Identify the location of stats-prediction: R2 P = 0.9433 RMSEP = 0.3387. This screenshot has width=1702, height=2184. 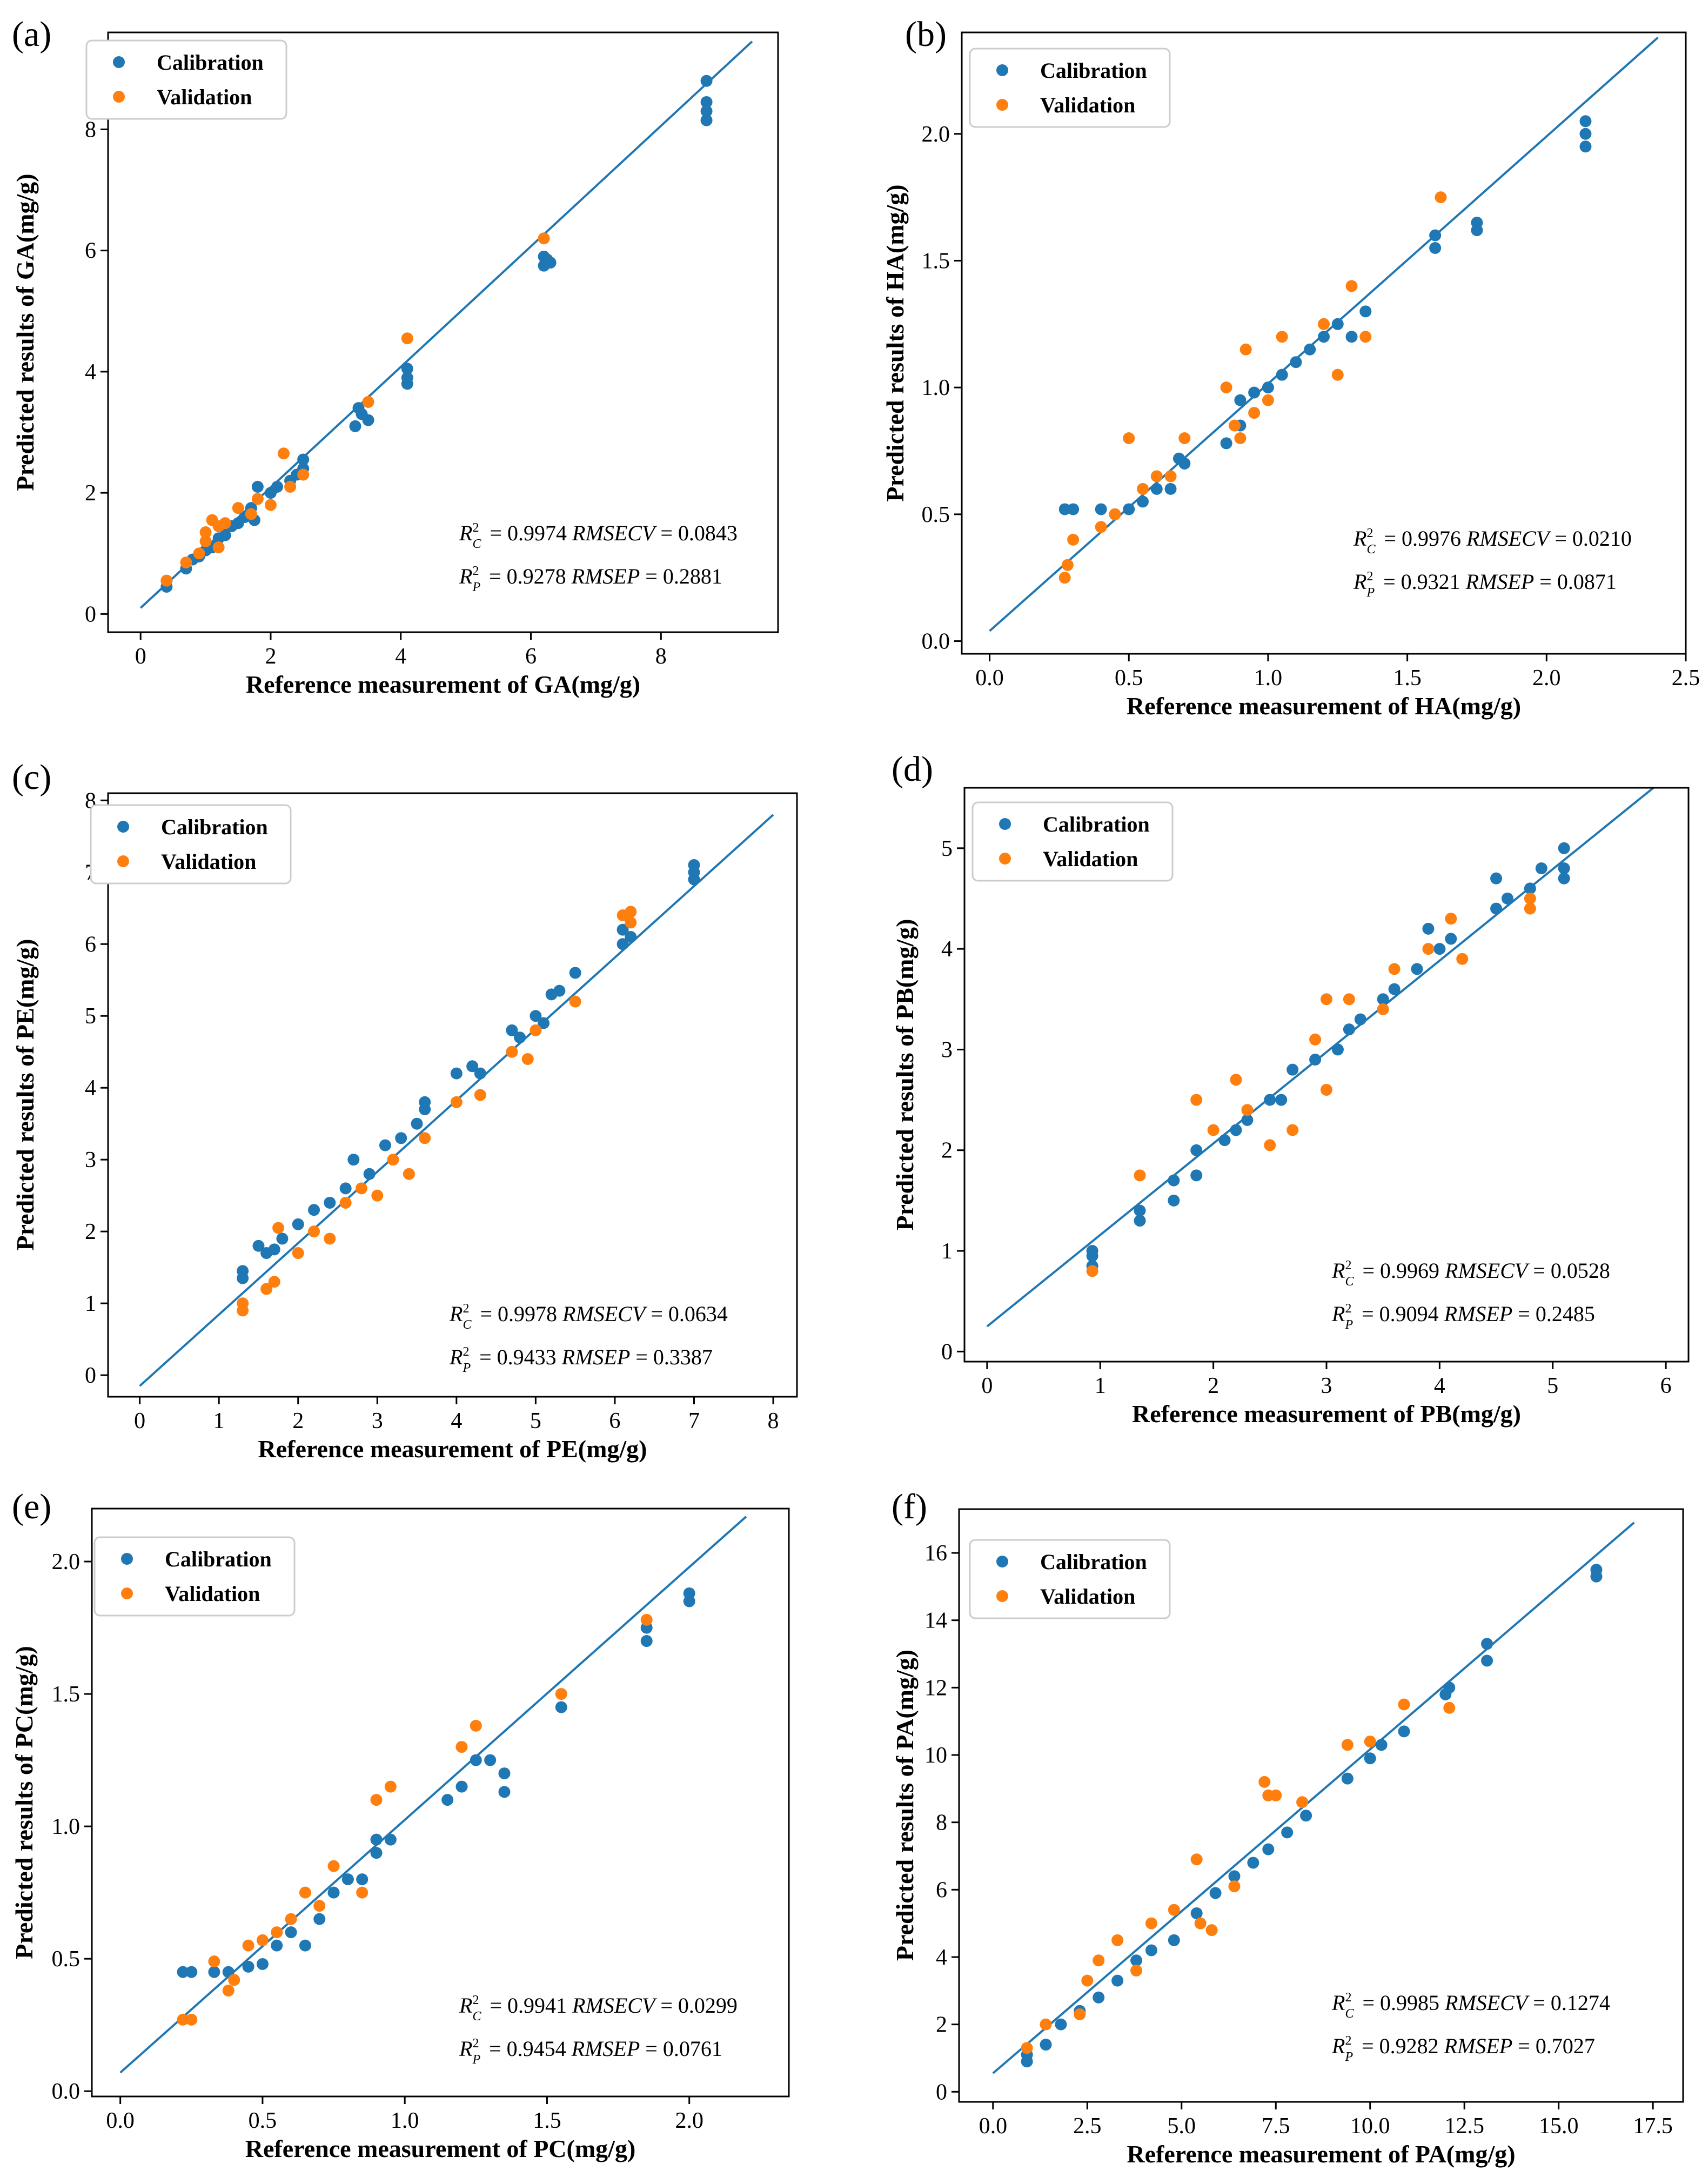
(581, 1360).